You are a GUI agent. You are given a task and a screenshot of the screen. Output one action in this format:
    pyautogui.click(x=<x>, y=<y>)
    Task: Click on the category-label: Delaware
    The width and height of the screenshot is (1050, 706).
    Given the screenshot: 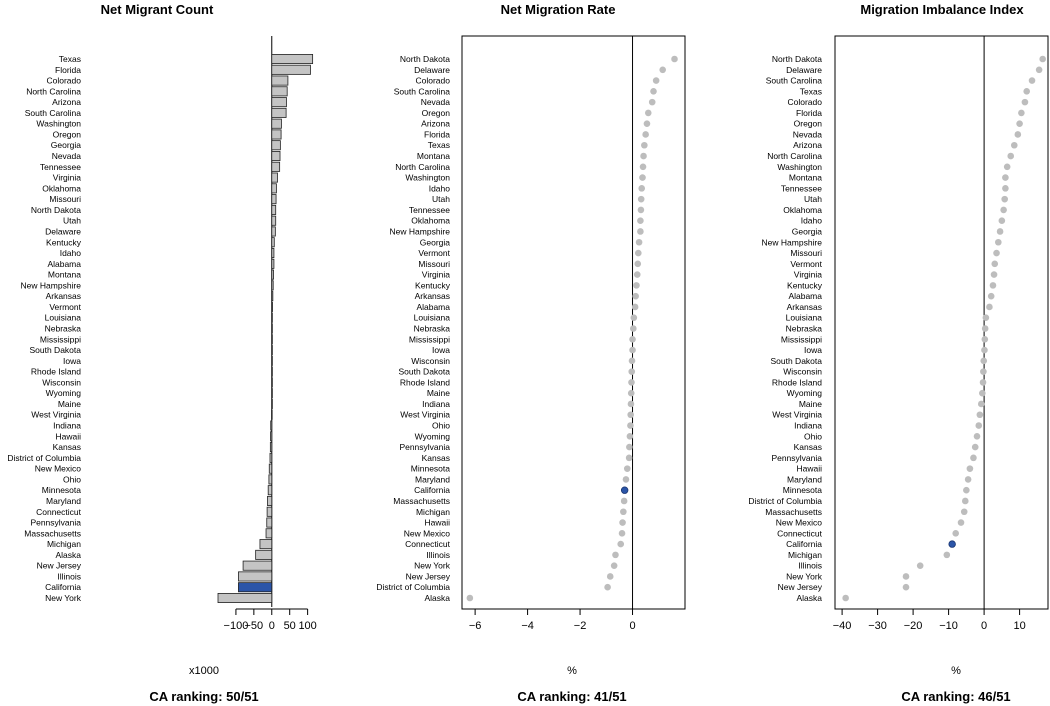 What is the action you would take?
    pyautogui.click(x=804, y=70)
    